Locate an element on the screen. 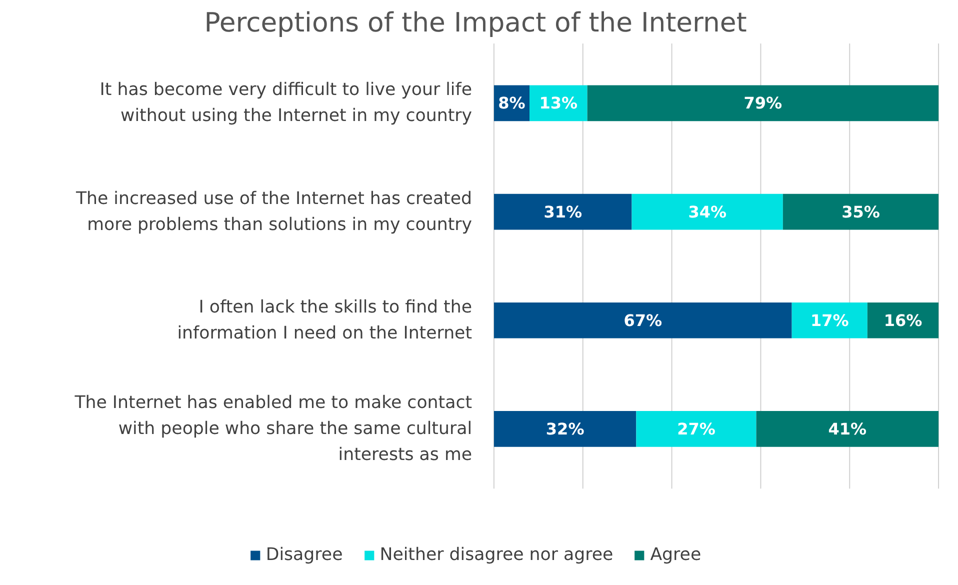 Image resolution: width=958 pixels, height=585 pixels. data-label: 79% is located at coordinates (763, 103).